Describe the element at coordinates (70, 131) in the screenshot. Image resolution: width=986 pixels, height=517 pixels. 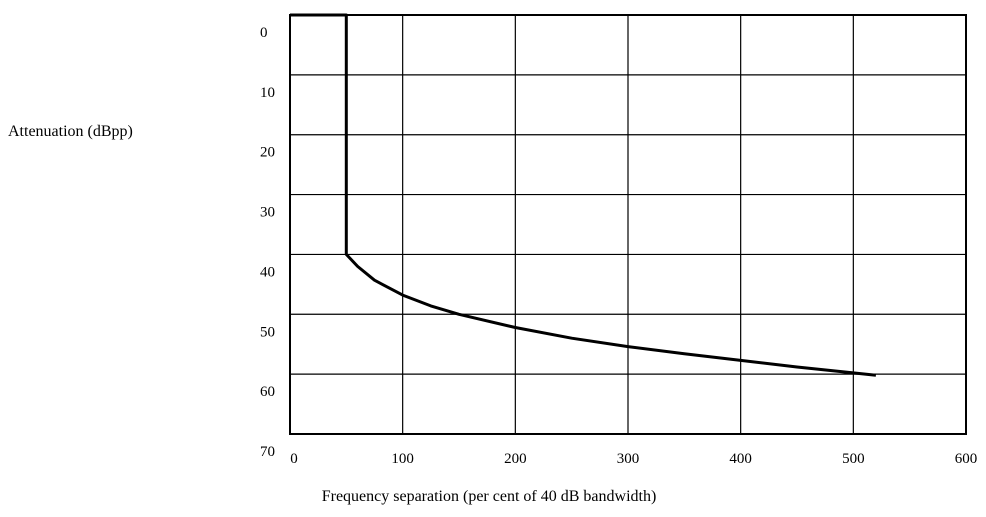
I see `y-axis-label: Attenuation (dBpp)` at that location.